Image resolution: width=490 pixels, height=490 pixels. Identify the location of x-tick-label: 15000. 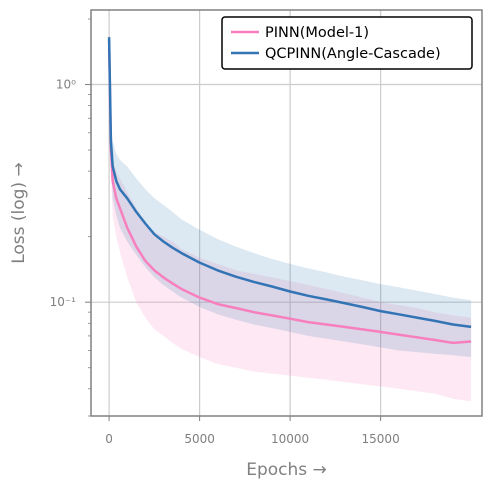
(381, 439).